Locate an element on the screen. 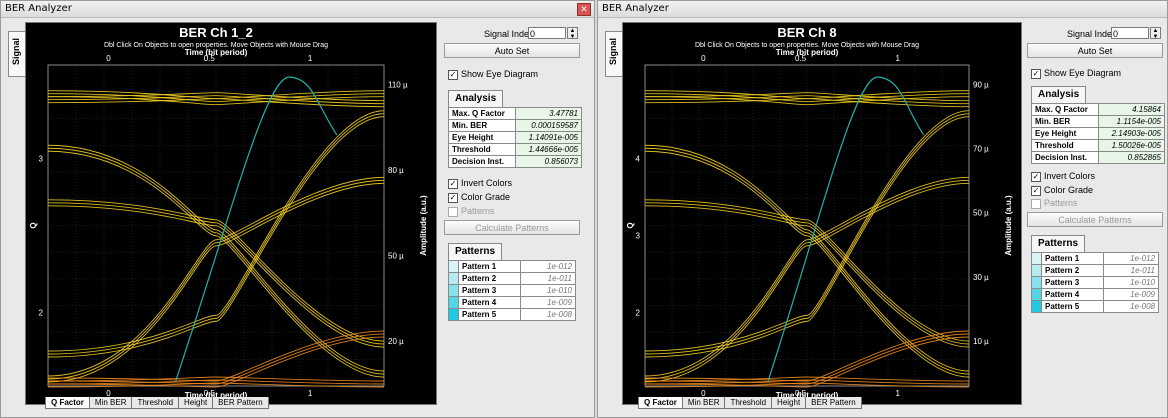 The image size is (1168, 418). analysis-key: Max. Q Factor is located at coordinates (482, 113).